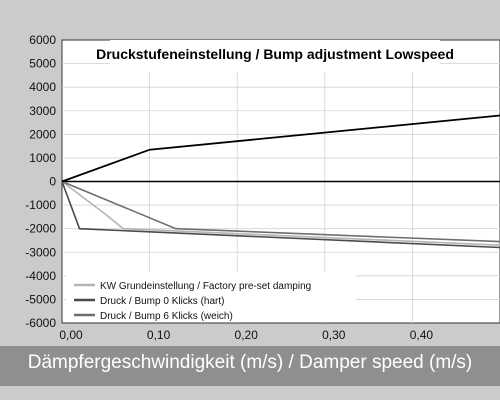 The image size is (500, 400). Describe the element at coordinates (40, 299) in the screenshot. I see `y-tick-label: -5000` at that location.